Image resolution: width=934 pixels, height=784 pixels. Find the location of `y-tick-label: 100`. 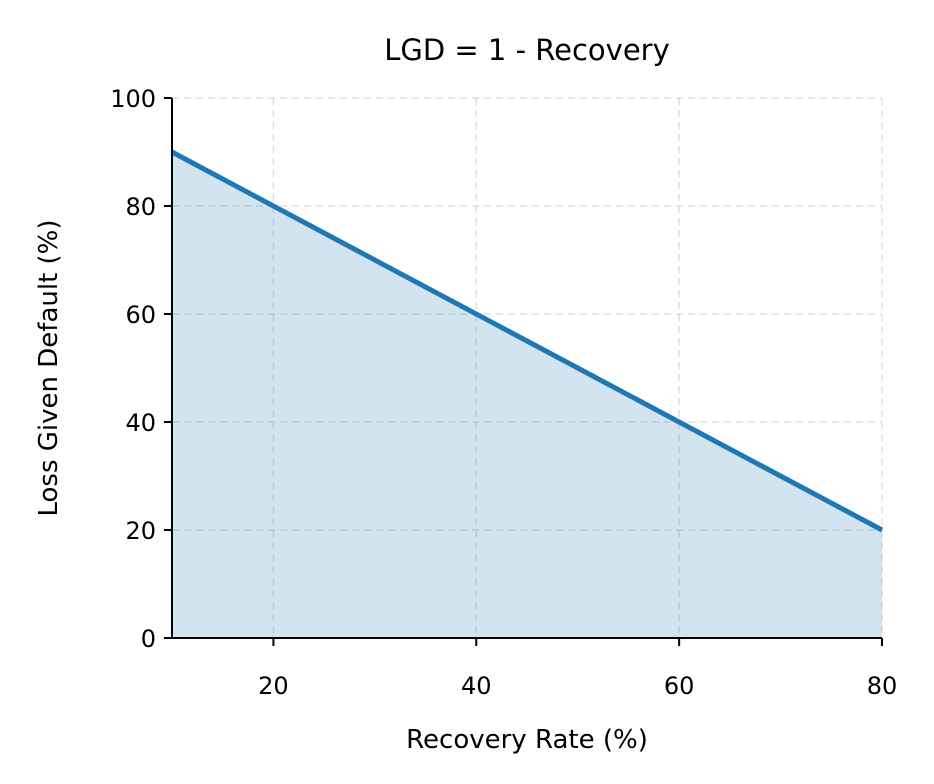

y-tick-label: 100 is located at coordinates (133, 99).